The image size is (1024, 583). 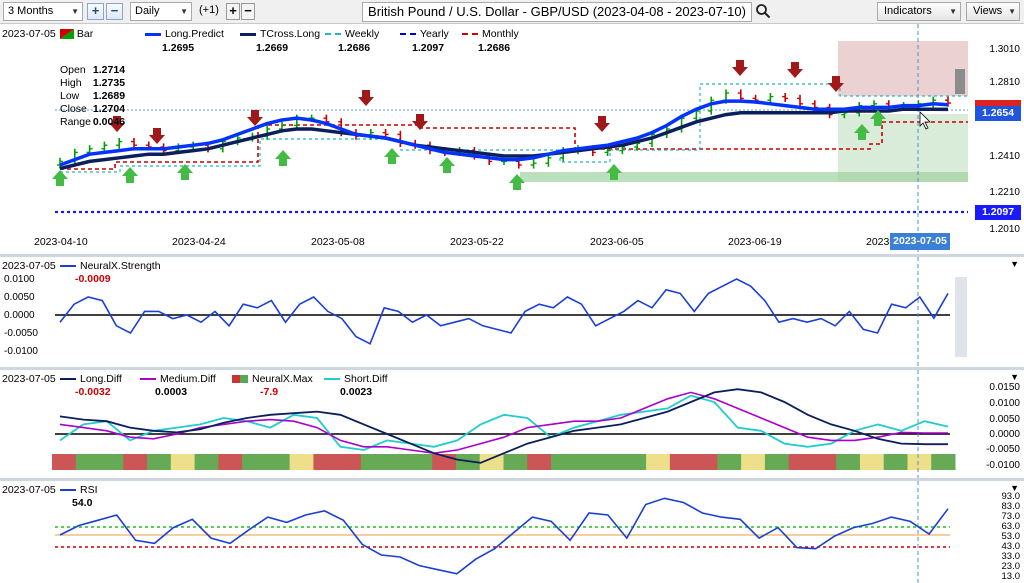 What do you see at coordinates (354, 48) in the screenshot?
I see `weekly-value: 1.2686` at bounding box center [354, 48].